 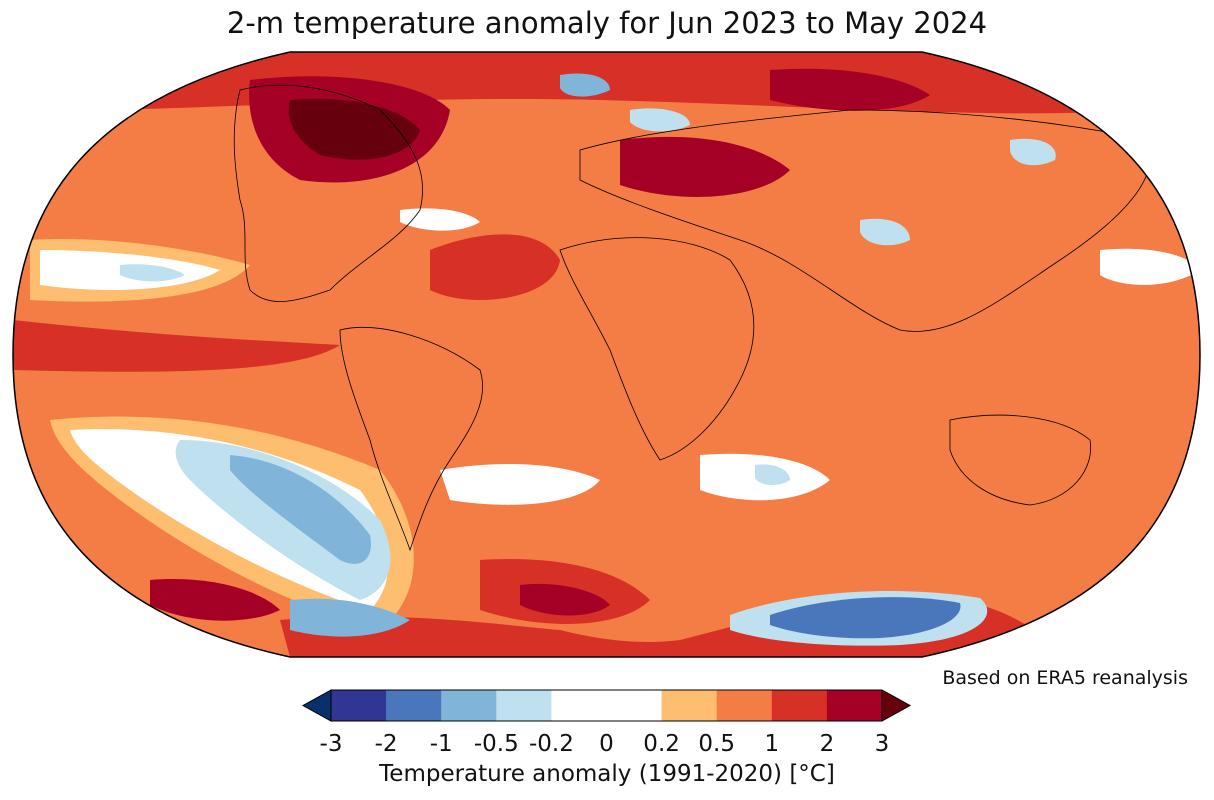 What do you see at coordinates (657, 349) in the screenshot?
I see `africa-outline` at bounding box center [657, 349].